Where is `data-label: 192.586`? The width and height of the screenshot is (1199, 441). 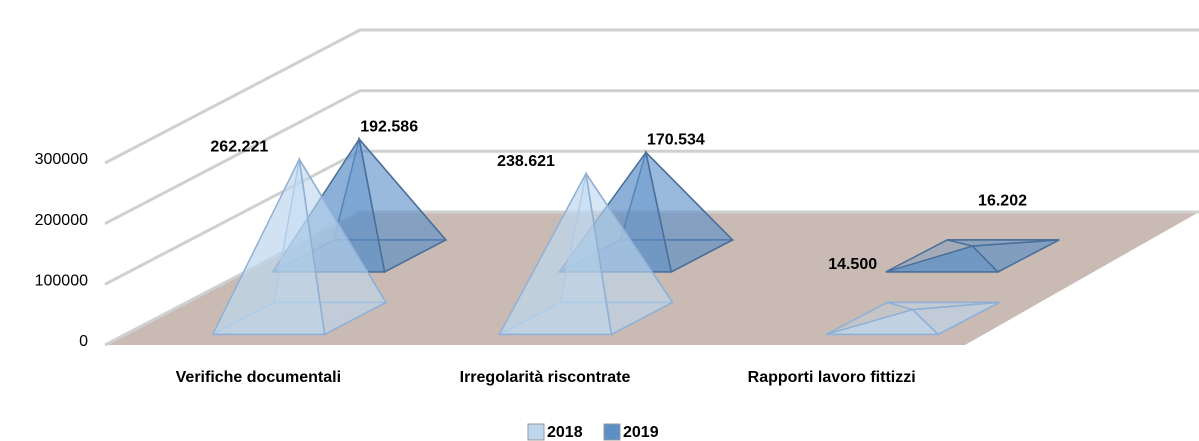 data-label: 192.586 is located at coordinates (389, 126).